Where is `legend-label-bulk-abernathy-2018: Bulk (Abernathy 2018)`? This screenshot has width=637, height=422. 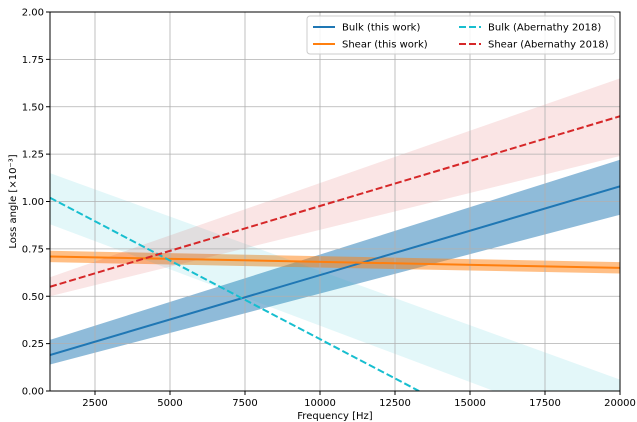
legend-label-bulk-abernathy-2018: Bulk (Abernathy 2018) is located at coordinates (544, 28).